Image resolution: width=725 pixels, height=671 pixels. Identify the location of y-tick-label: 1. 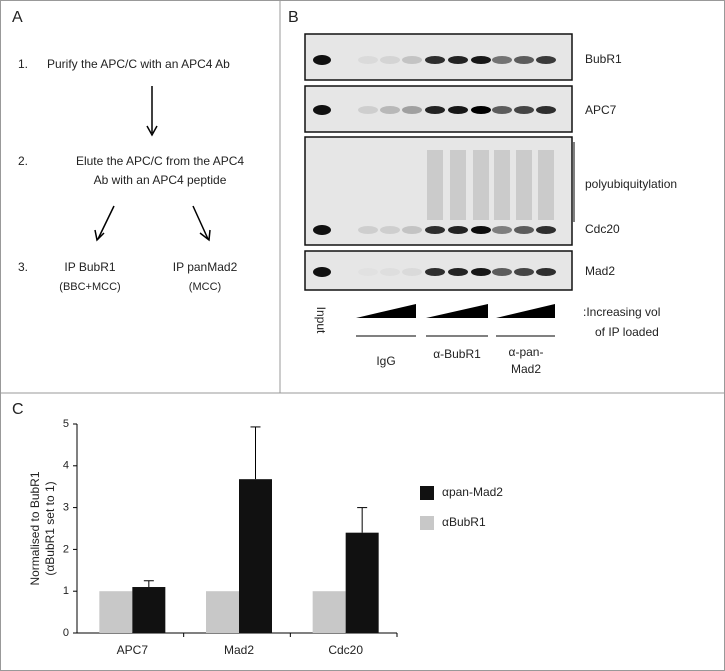
(66, 591).